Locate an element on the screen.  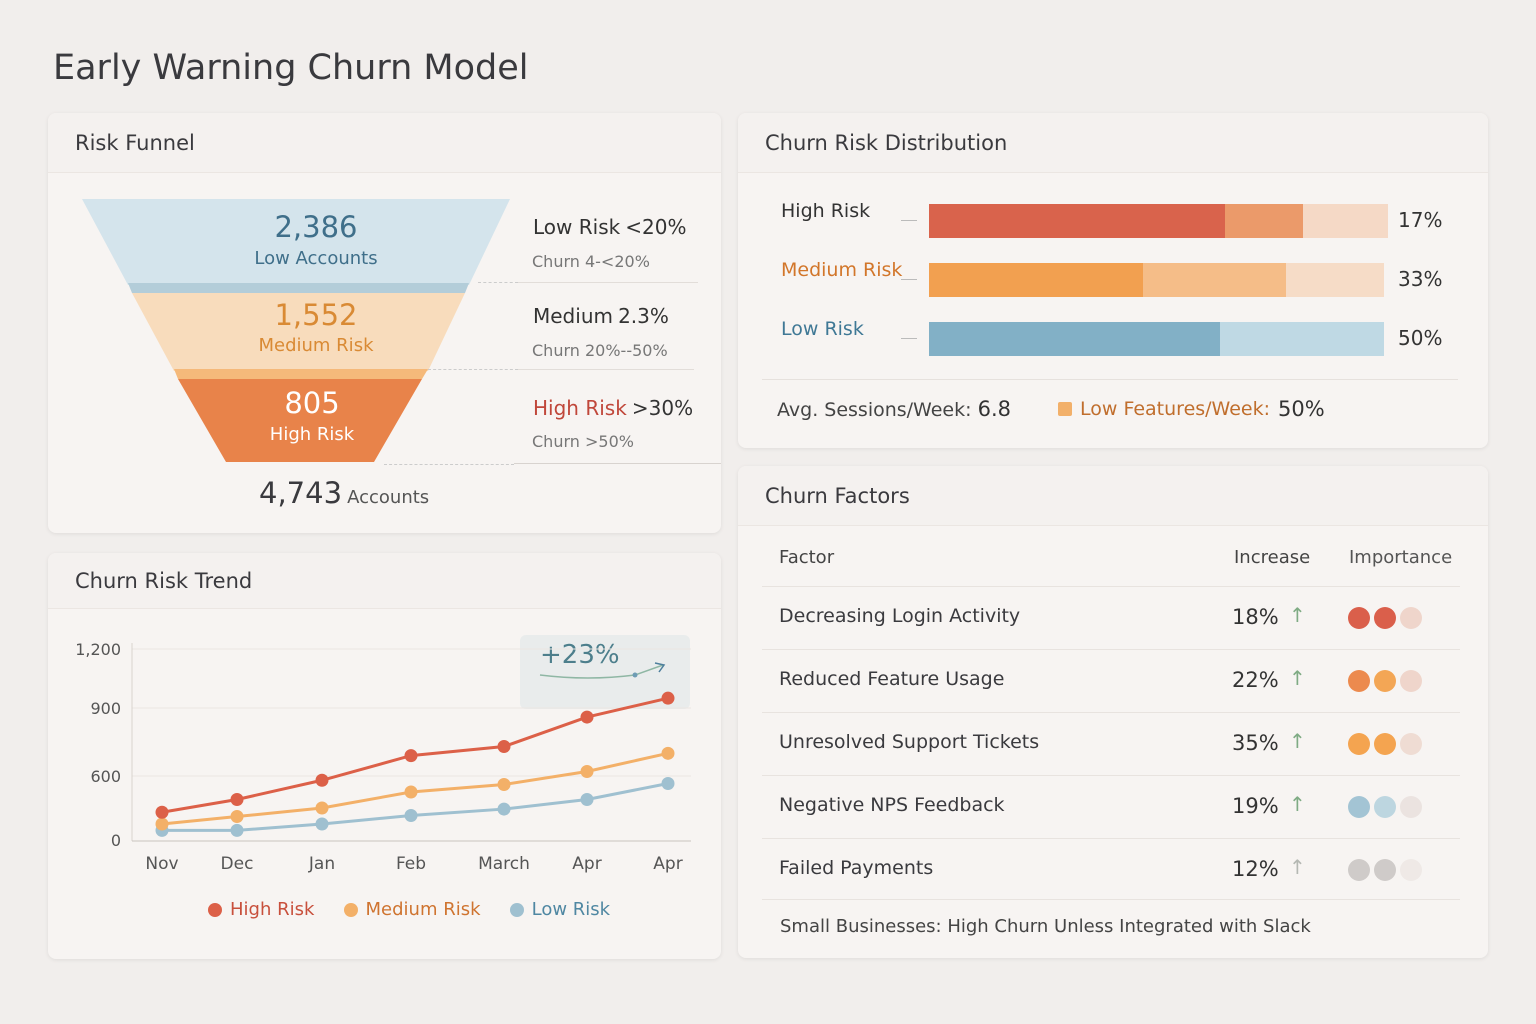
funnel-stage-high is located at coordinates (300, 420).